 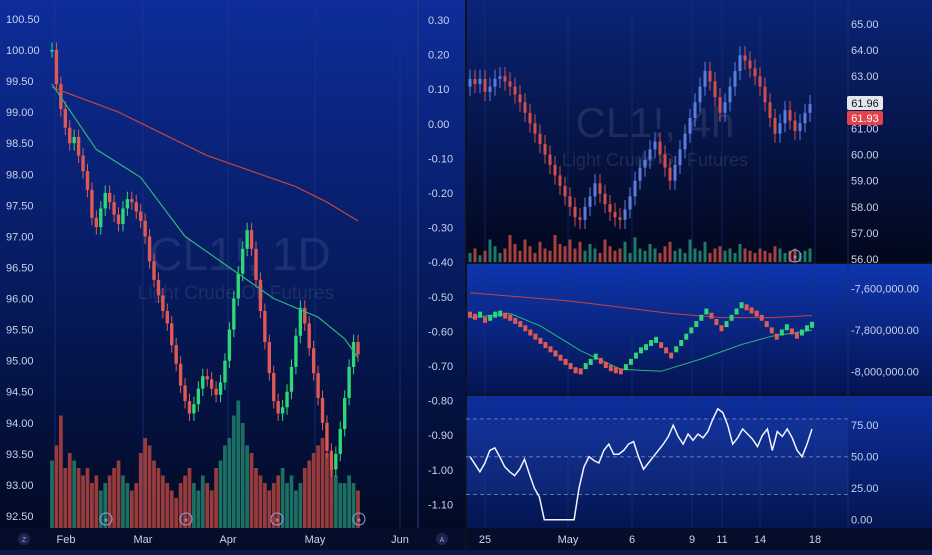 What do you see at coordinates (233, 540) in the screenshot?
I see `left-time-axis: Feb Mar Apr May Jun` at bounding box center [233, 540].